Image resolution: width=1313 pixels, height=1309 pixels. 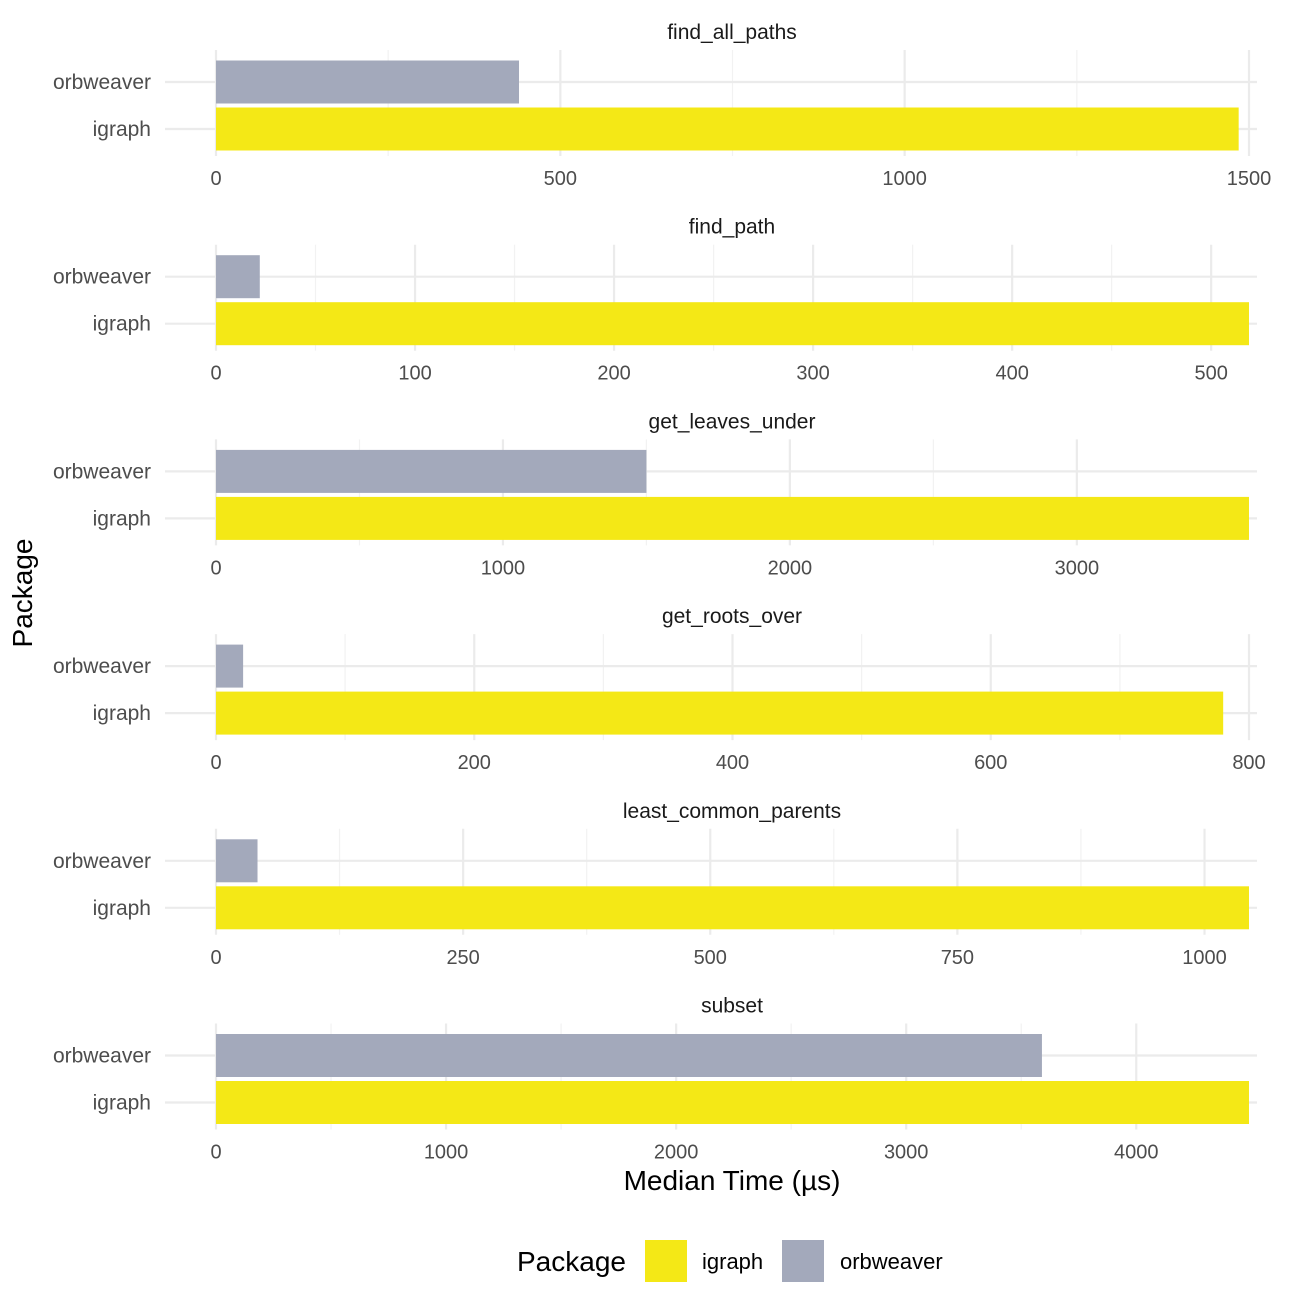 What do you see at coordinates (22, 593) in the screenshot?
I see `y-axis-title: Package` at bounding box center [22, 593].